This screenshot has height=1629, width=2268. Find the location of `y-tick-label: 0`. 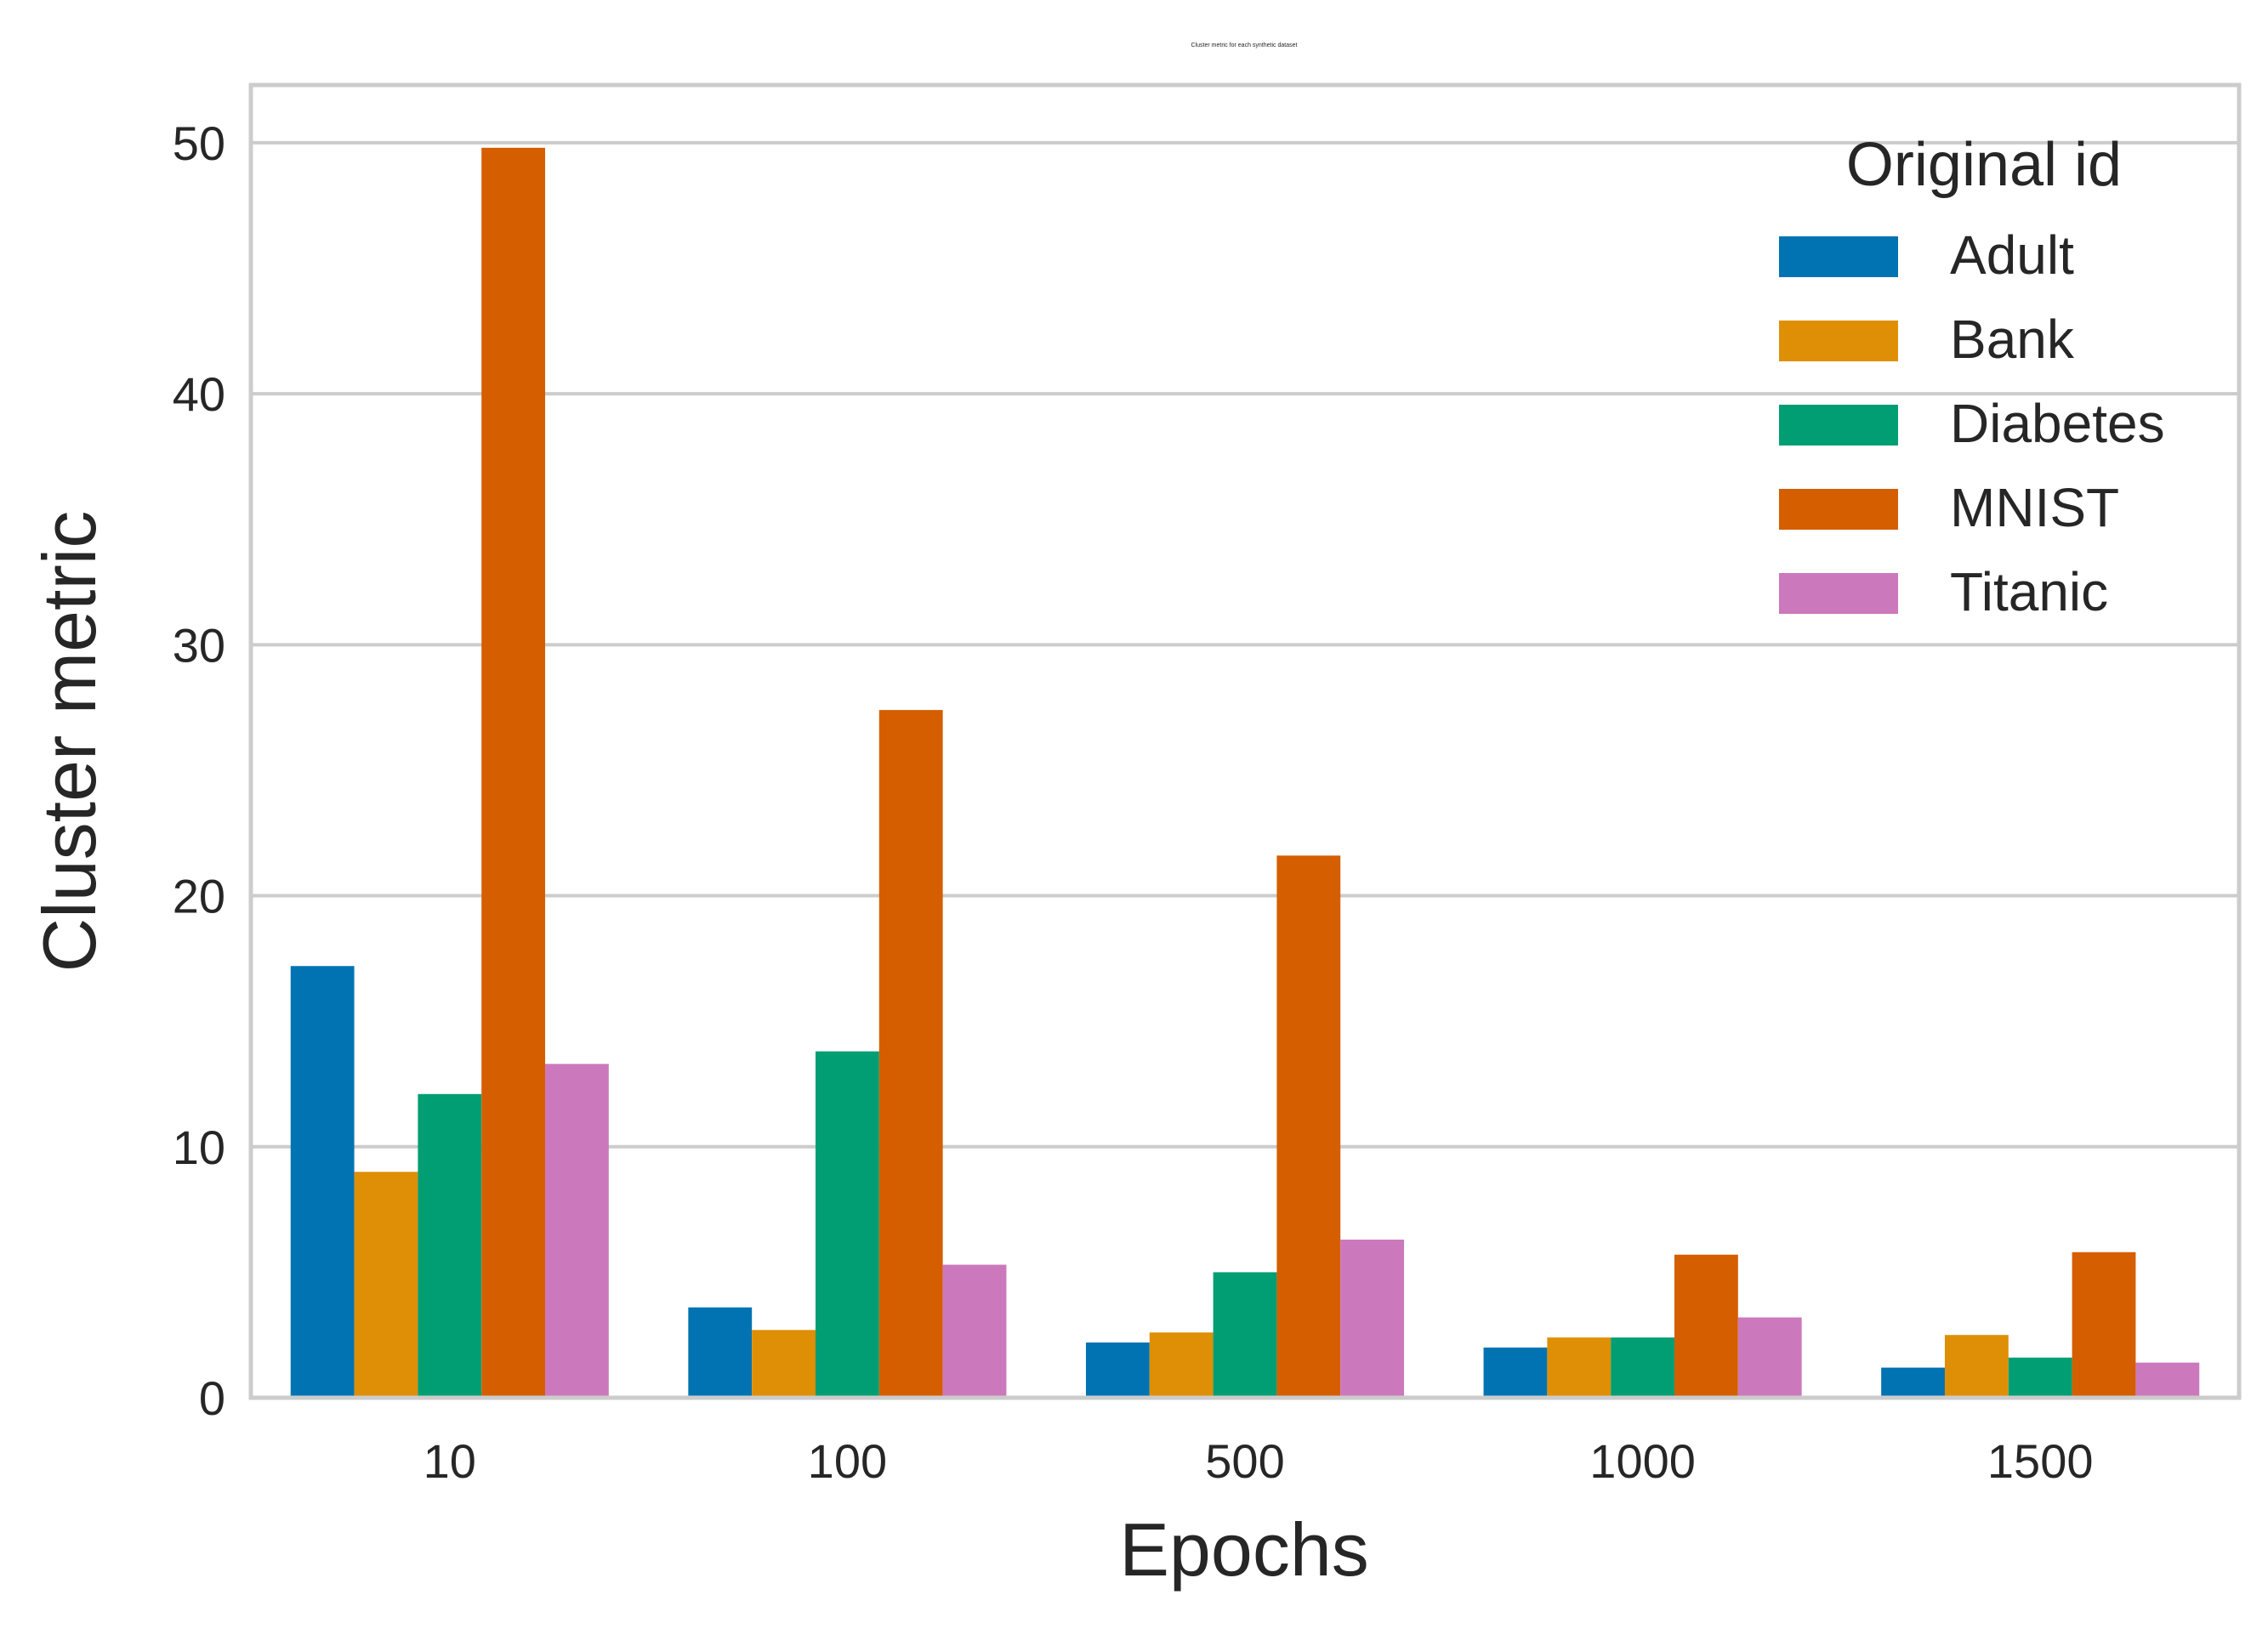

y-tick-label: 0 is located at coordinates (212, 1398).